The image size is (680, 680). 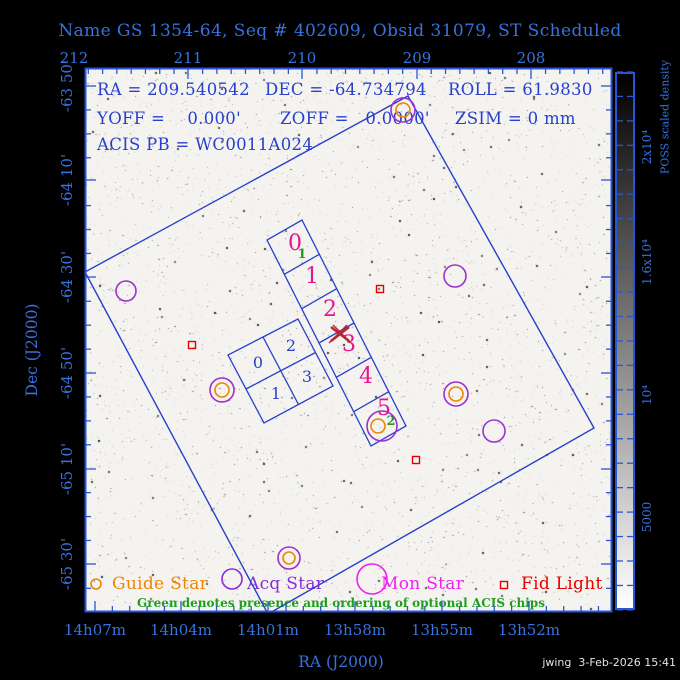 I want to click on pointing-info-text: DEC = -64.734794, so click(x=346, y=89).